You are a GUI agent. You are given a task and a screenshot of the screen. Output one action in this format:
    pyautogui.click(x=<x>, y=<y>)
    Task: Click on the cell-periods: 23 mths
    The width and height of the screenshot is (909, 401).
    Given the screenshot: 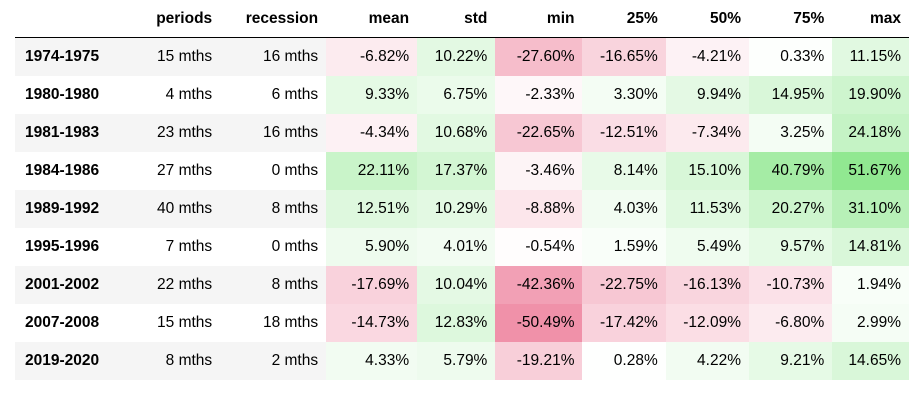 What is the action you would take?
    pyautogui.click(x=177, y=133)
    